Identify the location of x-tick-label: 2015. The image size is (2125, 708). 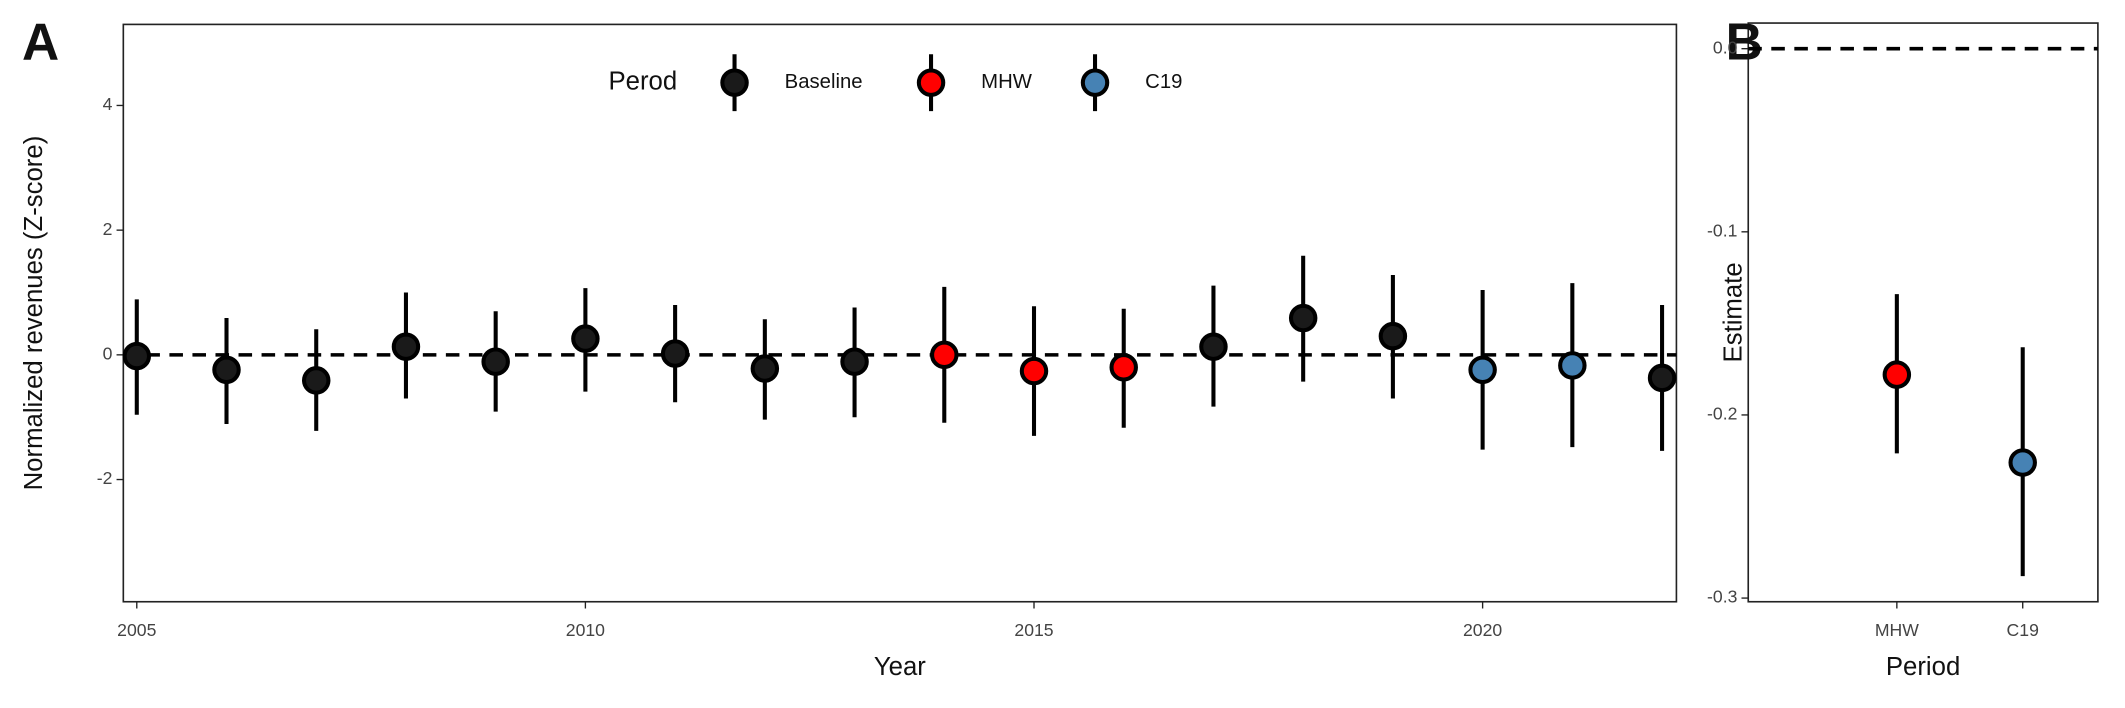
(1033, 630).